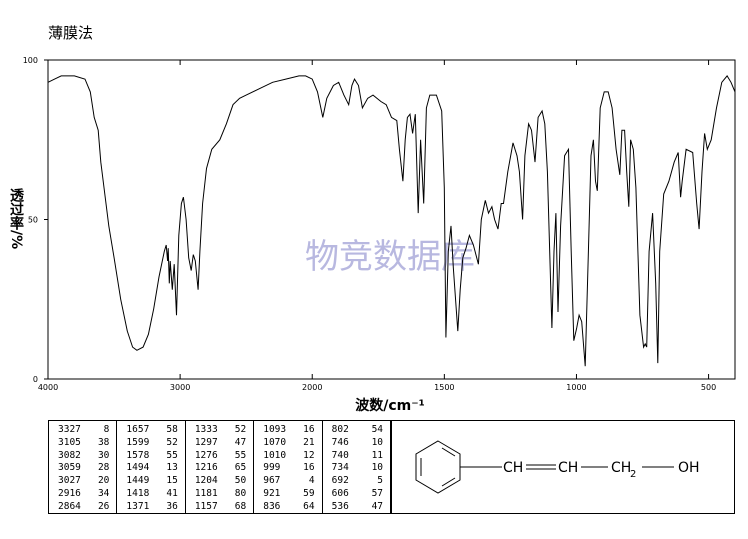  What do you see at coordinates (287, 481) in the screenshot?
I see `peak-row: 967 4` at bounding box center [287, 481].